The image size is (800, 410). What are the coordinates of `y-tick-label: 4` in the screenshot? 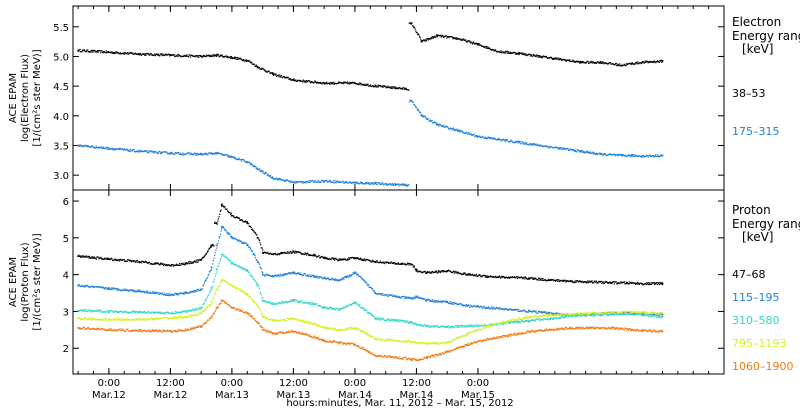 It's located at (66, 276).